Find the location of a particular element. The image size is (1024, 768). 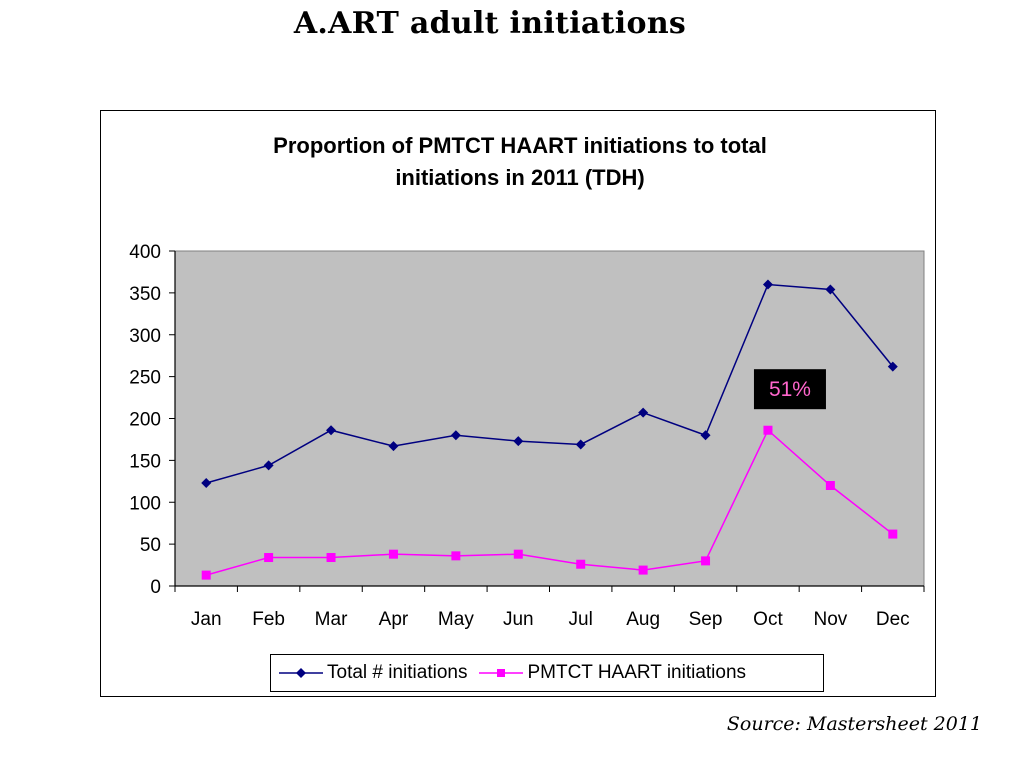

x-tick-label: Jun is located at coordinates (518, 619).